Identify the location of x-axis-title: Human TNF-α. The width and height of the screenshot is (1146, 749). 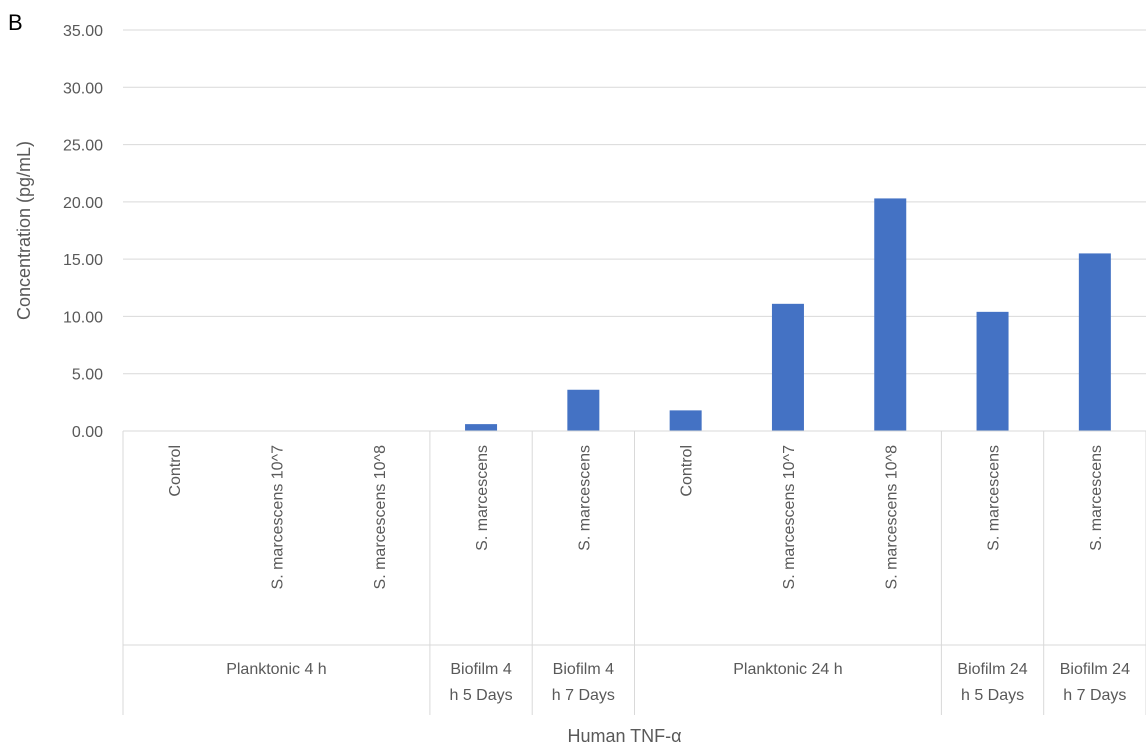
(624, 736).